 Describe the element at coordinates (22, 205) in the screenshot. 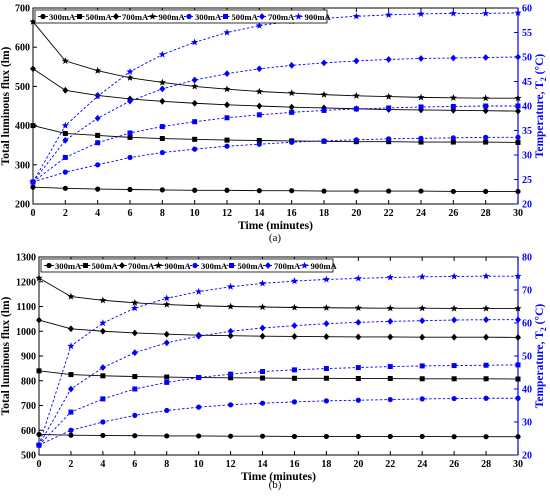

I see `y-left-tick-label: 200` at that location.